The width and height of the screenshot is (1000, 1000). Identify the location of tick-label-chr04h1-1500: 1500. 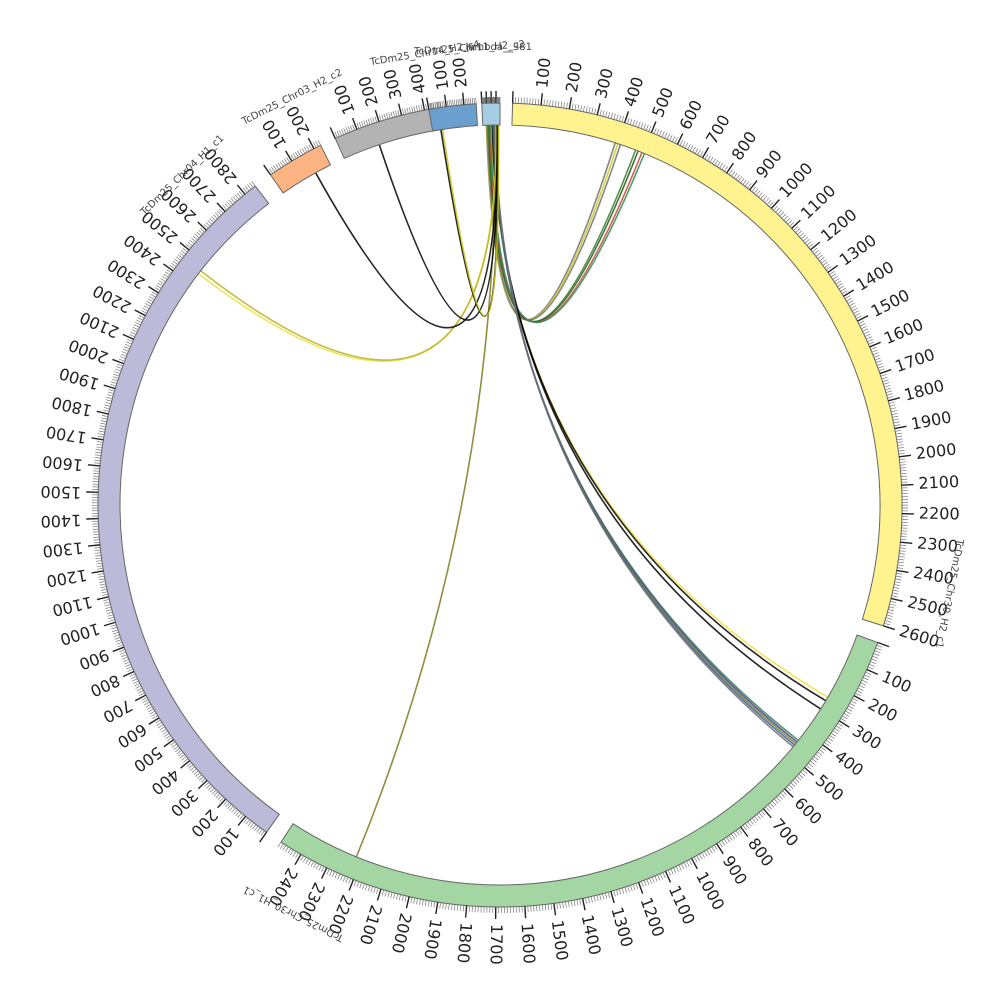
(60, 492).